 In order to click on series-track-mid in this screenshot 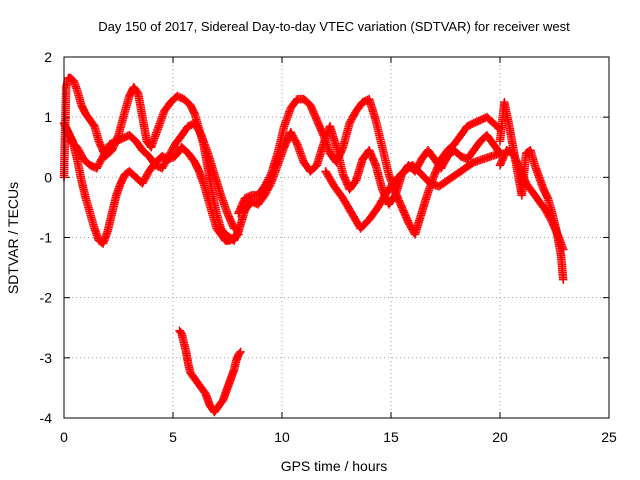, I will do `click(152, 175)`.